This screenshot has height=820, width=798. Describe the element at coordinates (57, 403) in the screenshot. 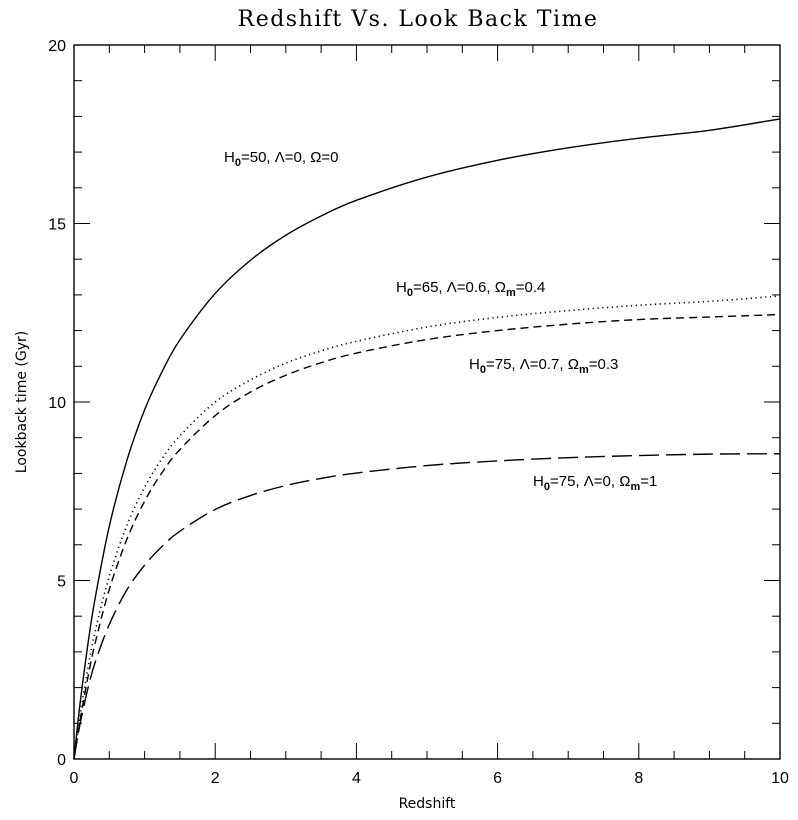

I see `y-tick-label: 10` at that location.